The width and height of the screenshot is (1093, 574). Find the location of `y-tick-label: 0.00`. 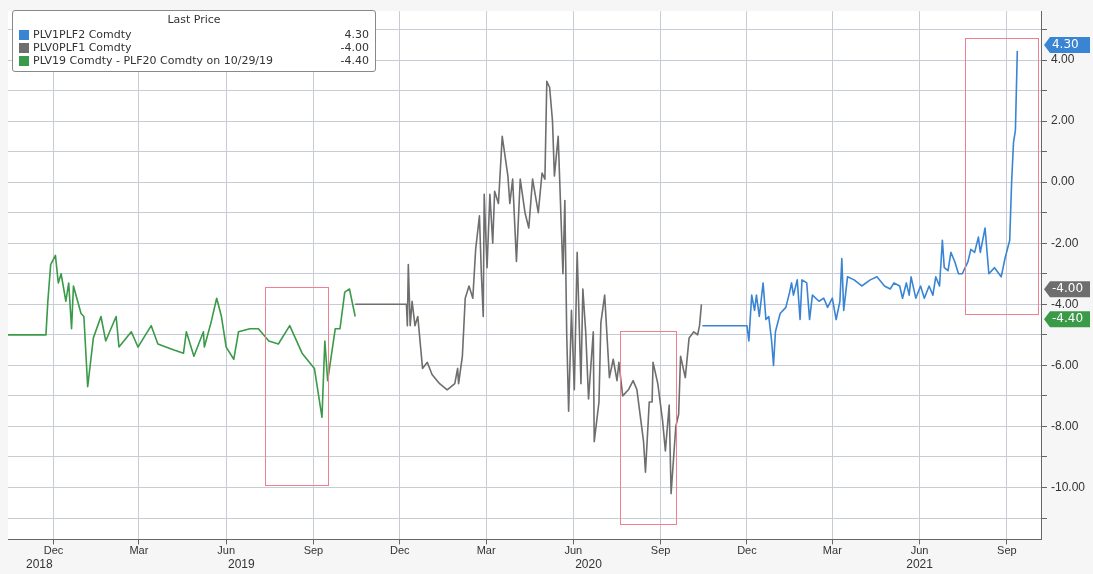

y-tick-label: 0.00 is located at coordinates (1062, 181).